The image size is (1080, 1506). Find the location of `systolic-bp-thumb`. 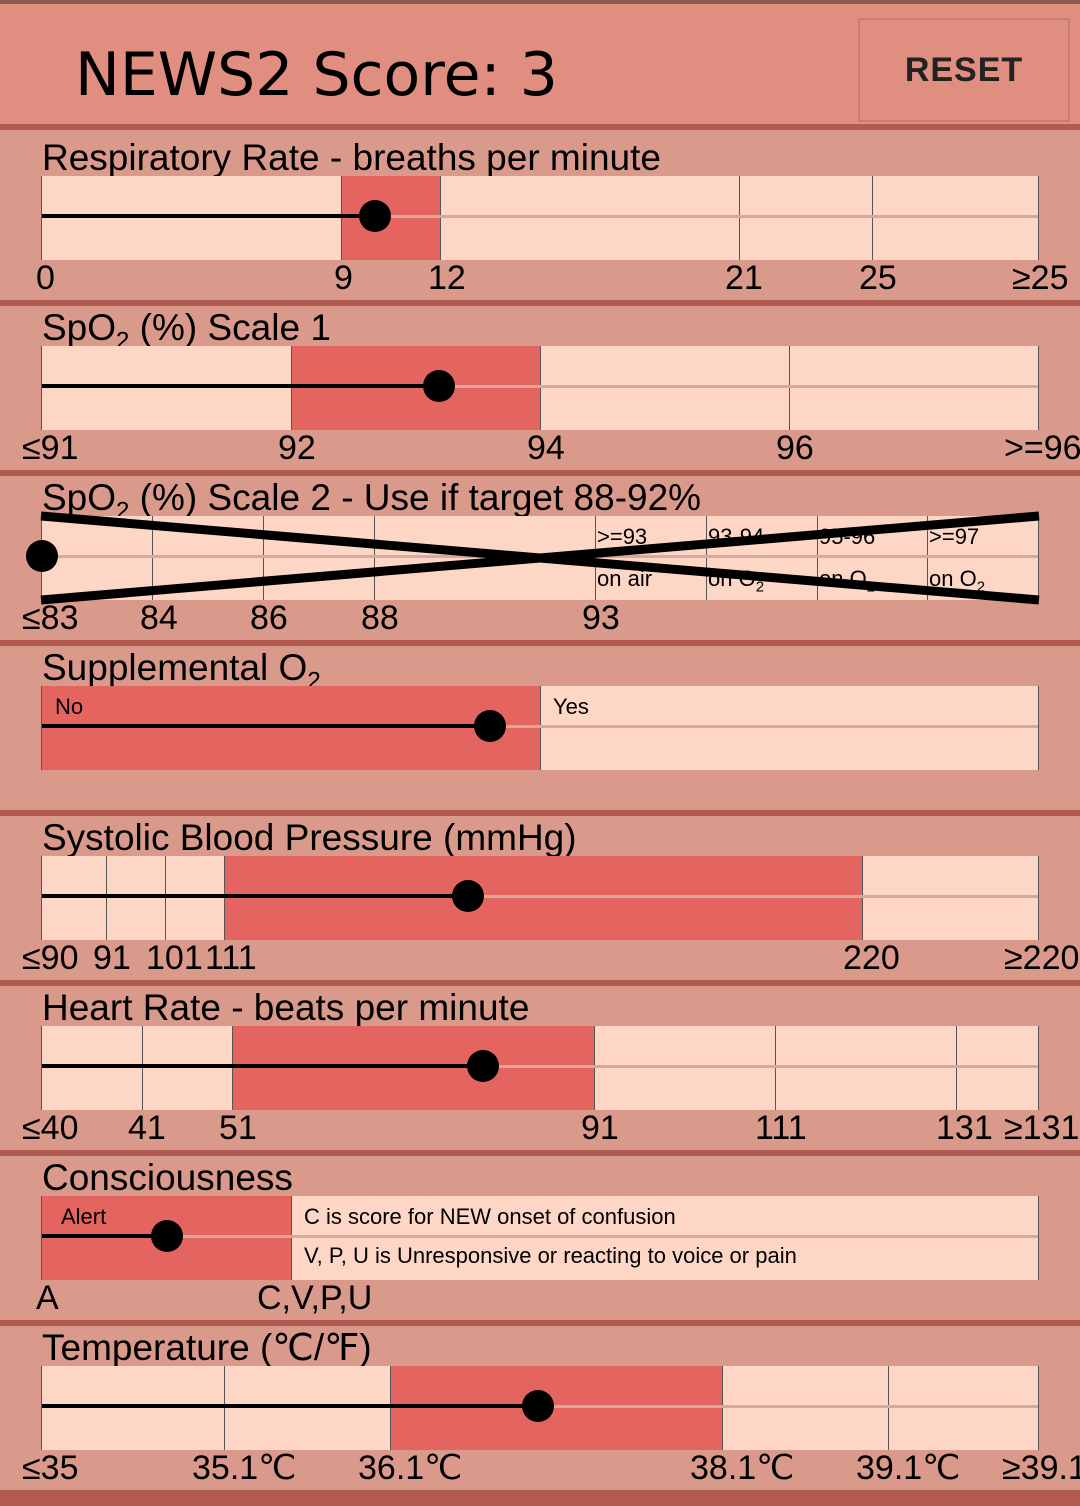

systolic-bp-thumb is located at coordinates (468, 896).